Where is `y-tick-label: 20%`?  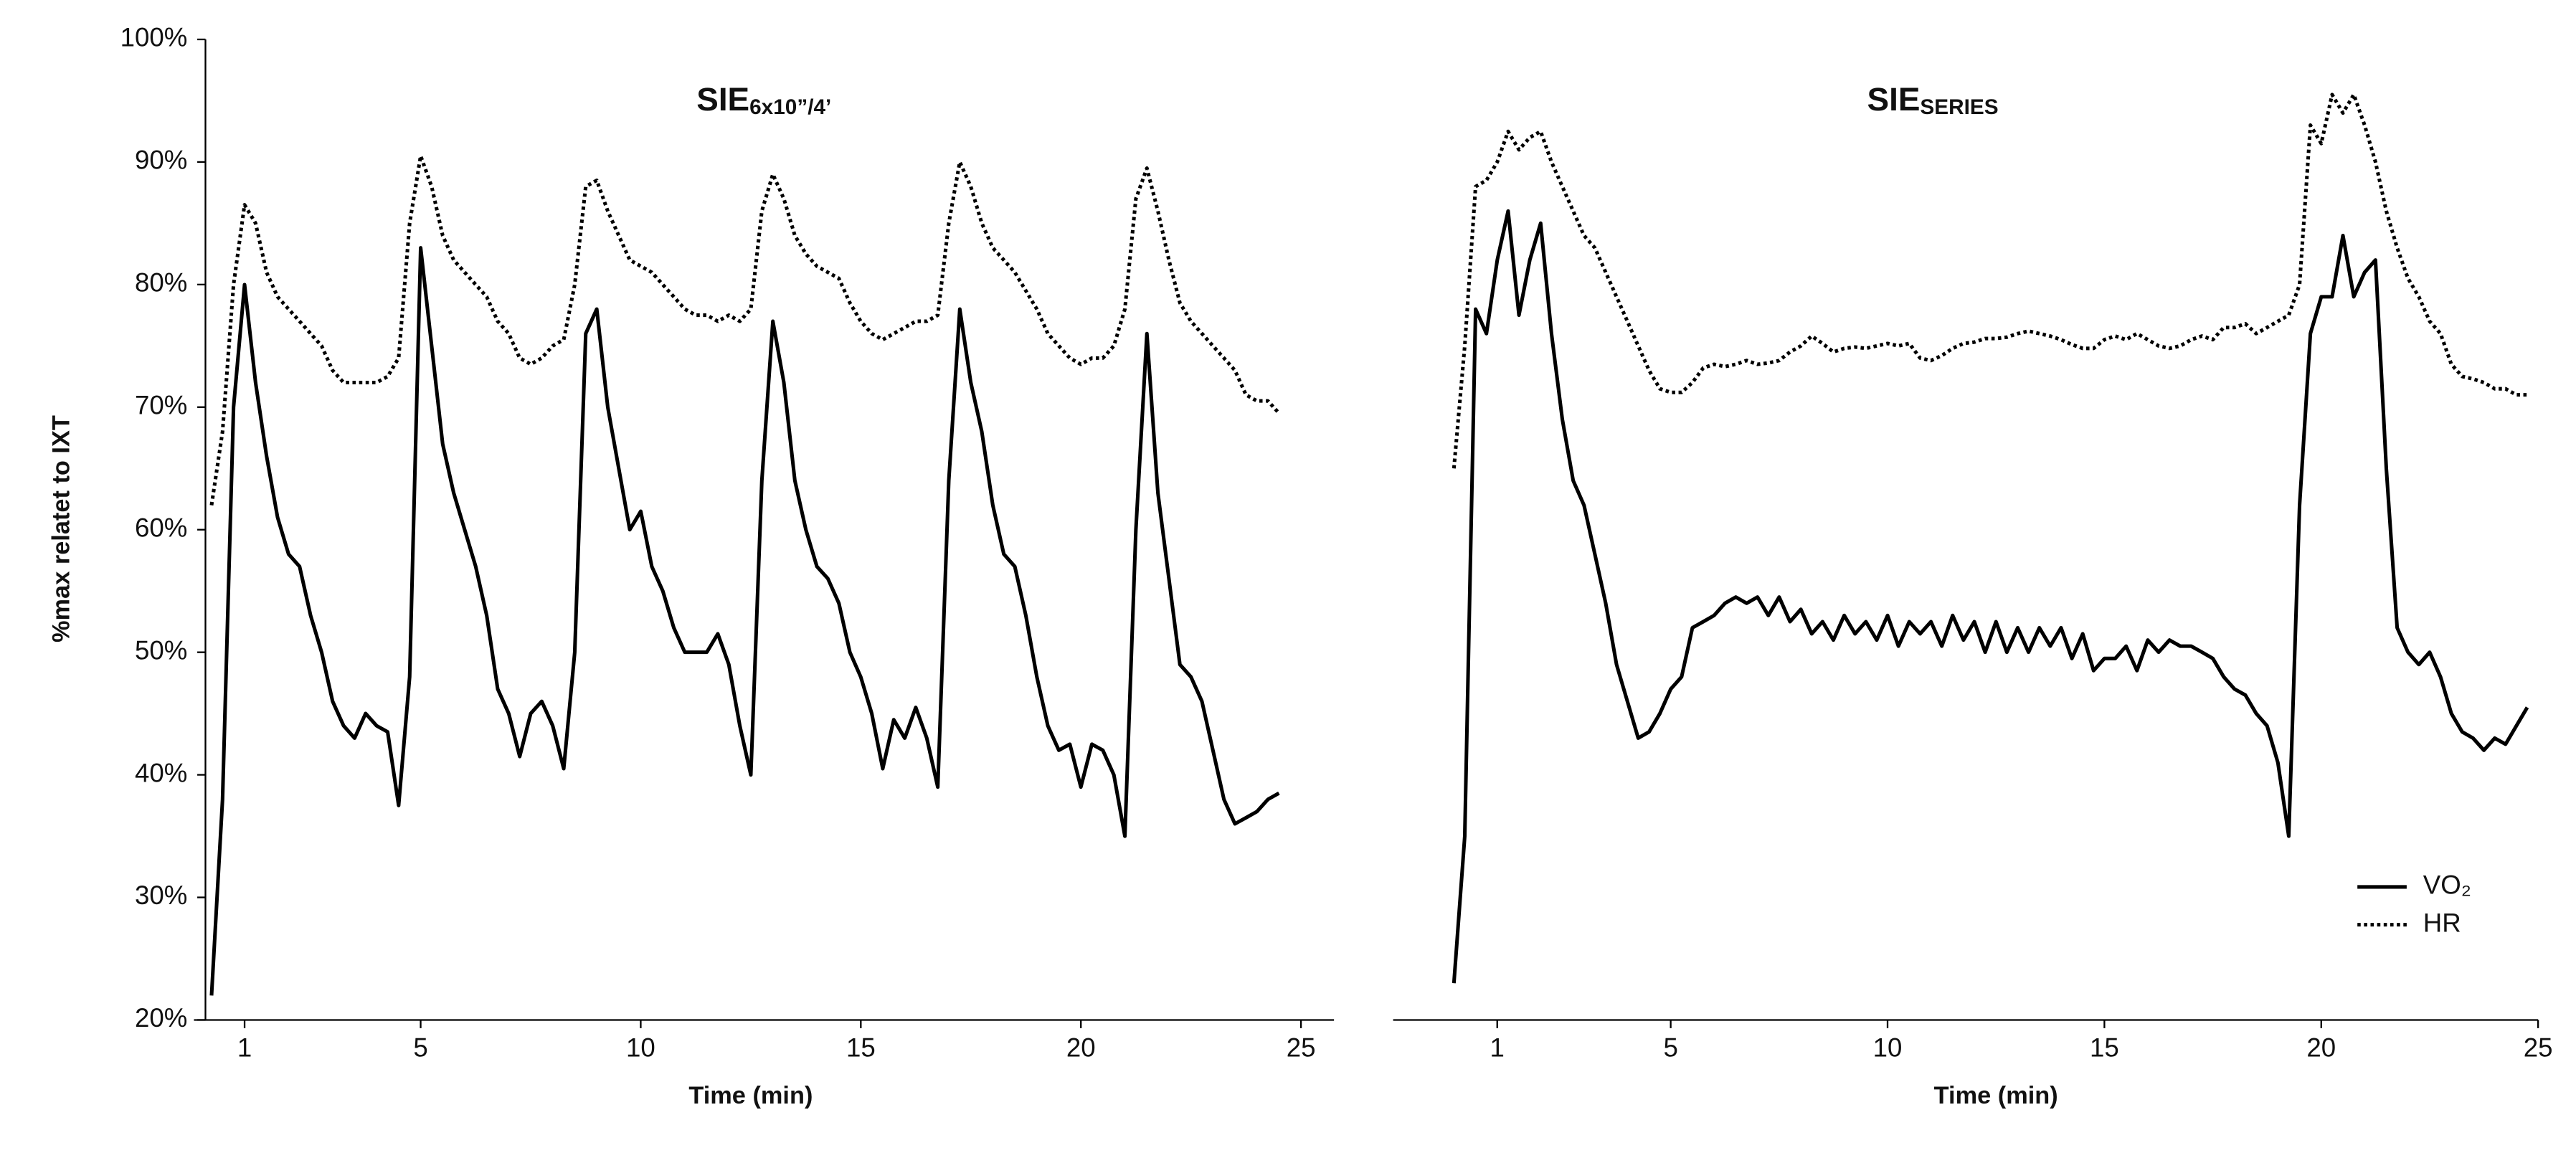
y-tick-label: 20% is located at coordinates (161, 1018).